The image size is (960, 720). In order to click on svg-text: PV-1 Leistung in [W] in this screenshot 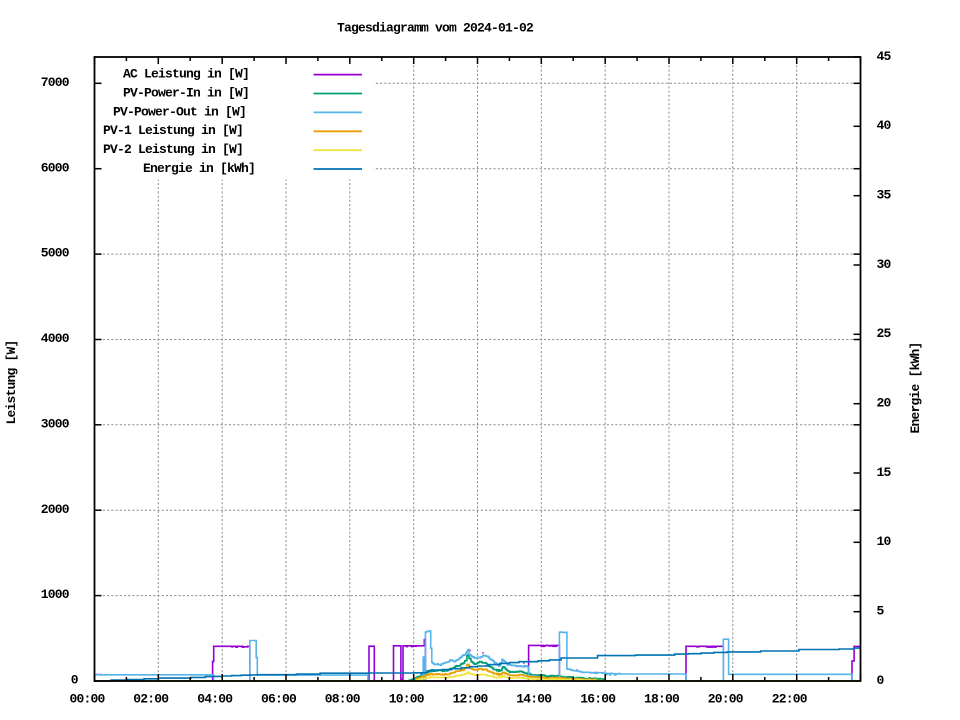, I will do `click(173, 130)`.